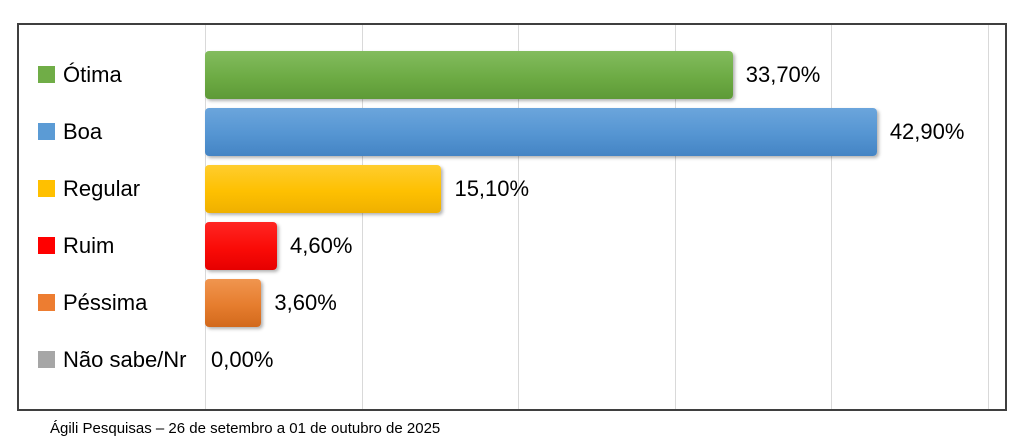 Image resolution: width=1024 pixels, height=448 pixels. I want to click on category-label-group: Boa, so click(112, 131).